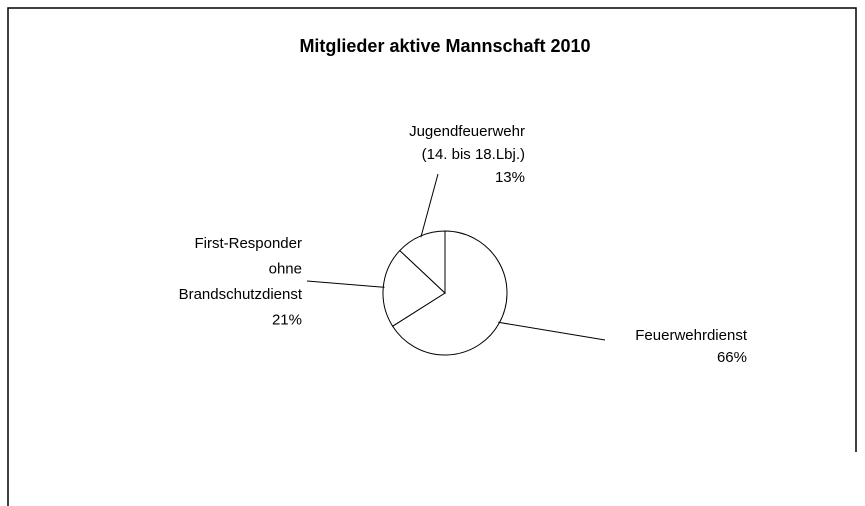  Describe the element at coordinates (422, 262) in the screenshot. I see `pie-slice` at that location.